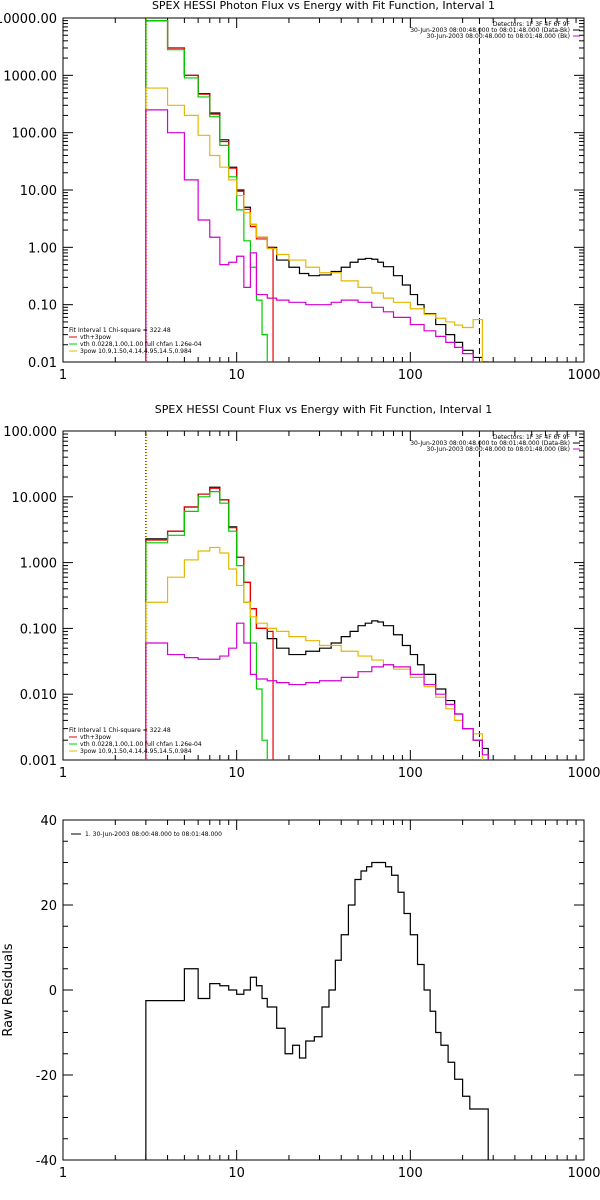  I want to click on y-tick-label: 10000.00, so click(28, 19).